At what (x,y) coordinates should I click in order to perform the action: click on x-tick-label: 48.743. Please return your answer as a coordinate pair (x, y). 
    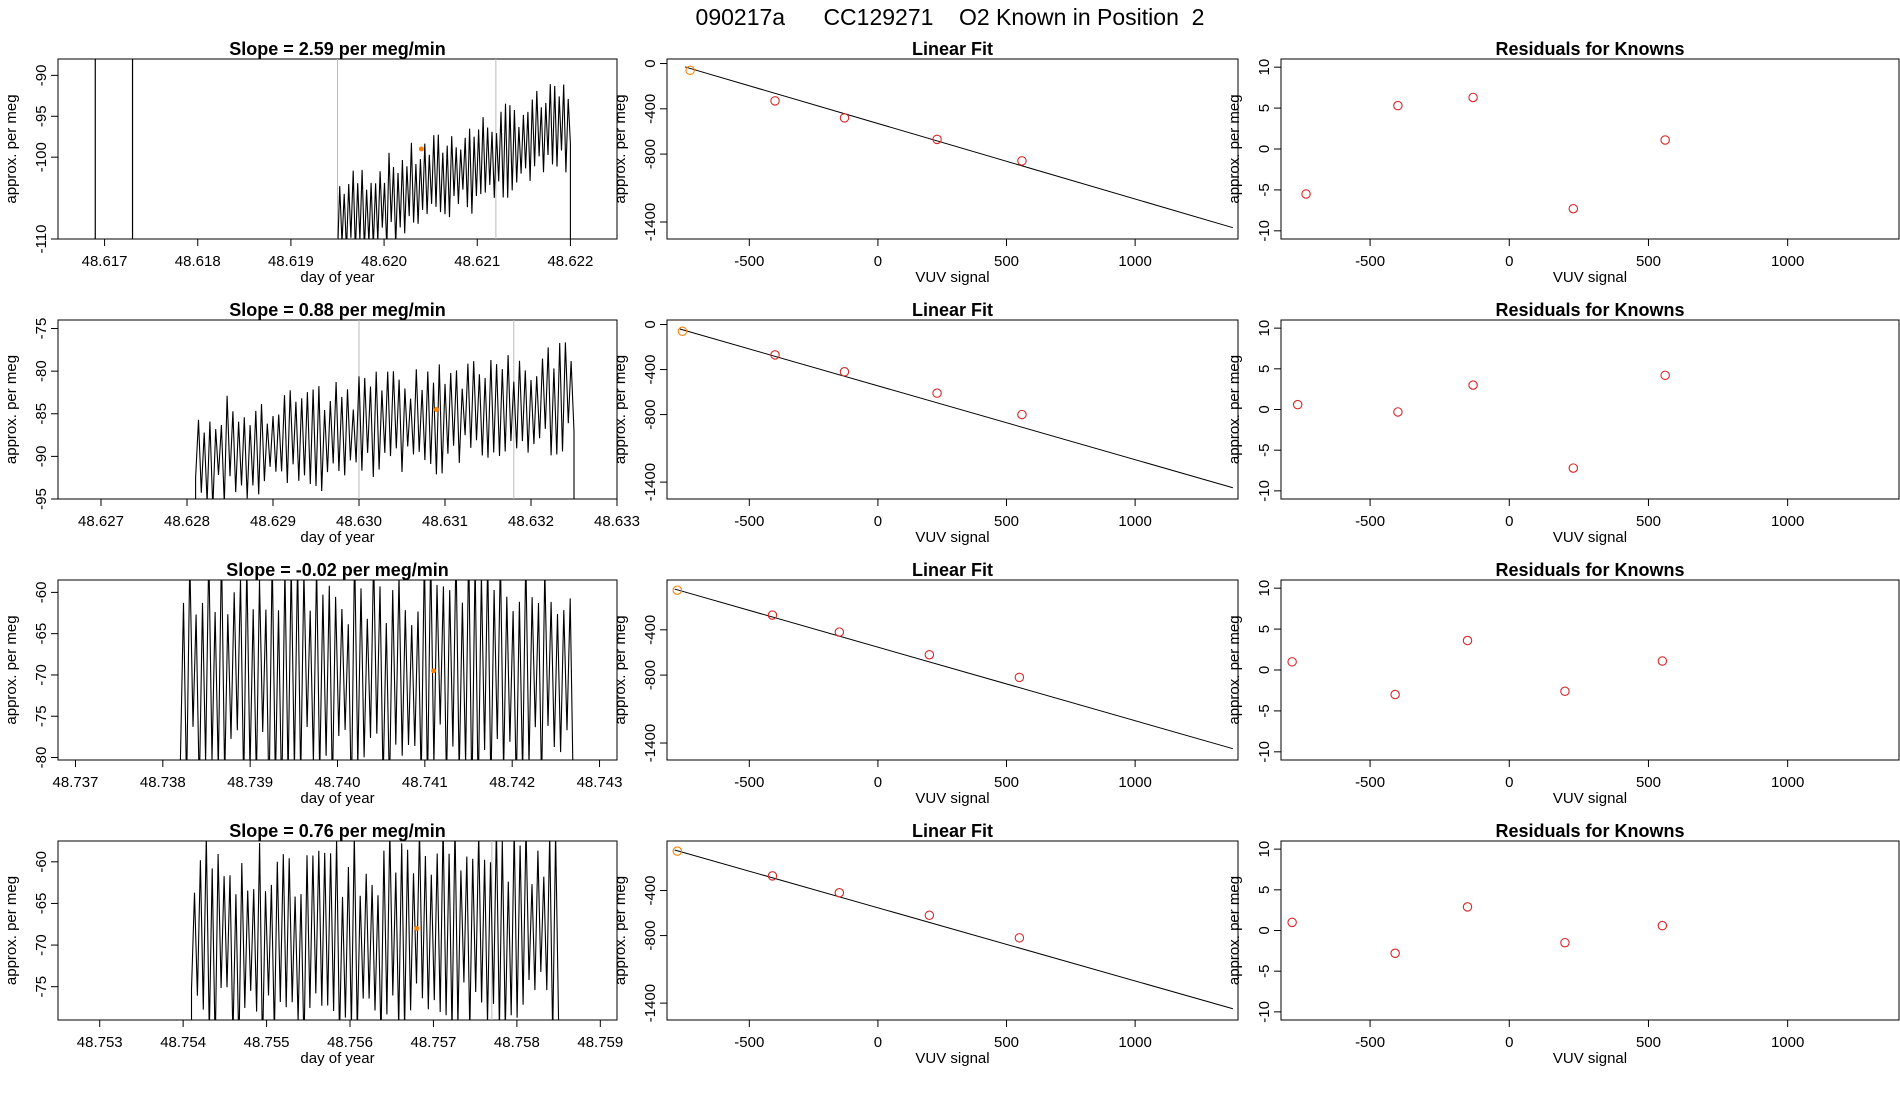
    Looking at the image, I should click on (600, 782).